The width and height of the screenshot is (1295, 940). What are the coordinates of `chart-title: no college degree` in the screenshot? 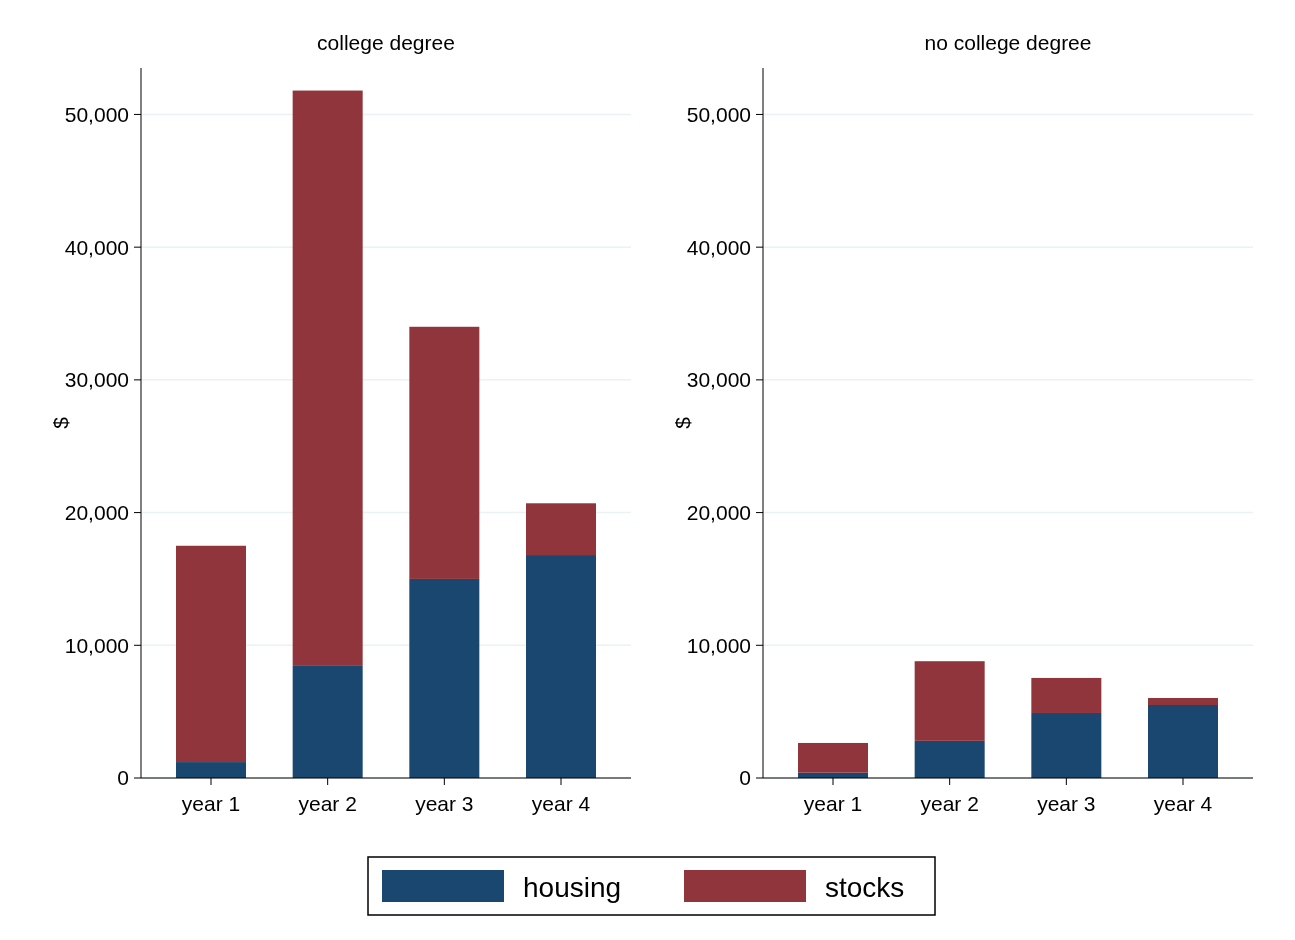 It's located at (1008, 42).